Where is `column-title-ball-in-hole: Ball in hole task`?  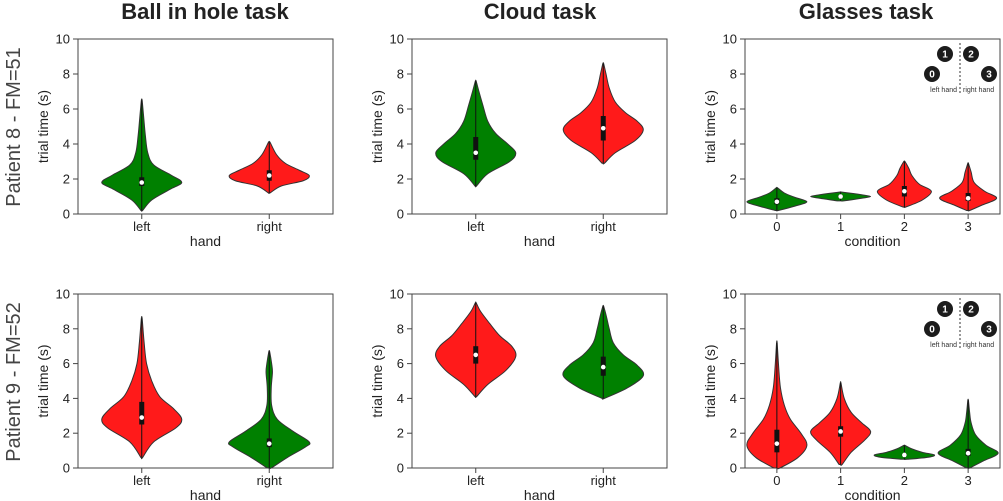 column-title-ball-in-hole: Ball in hole task is located at coordinates (205, 12).